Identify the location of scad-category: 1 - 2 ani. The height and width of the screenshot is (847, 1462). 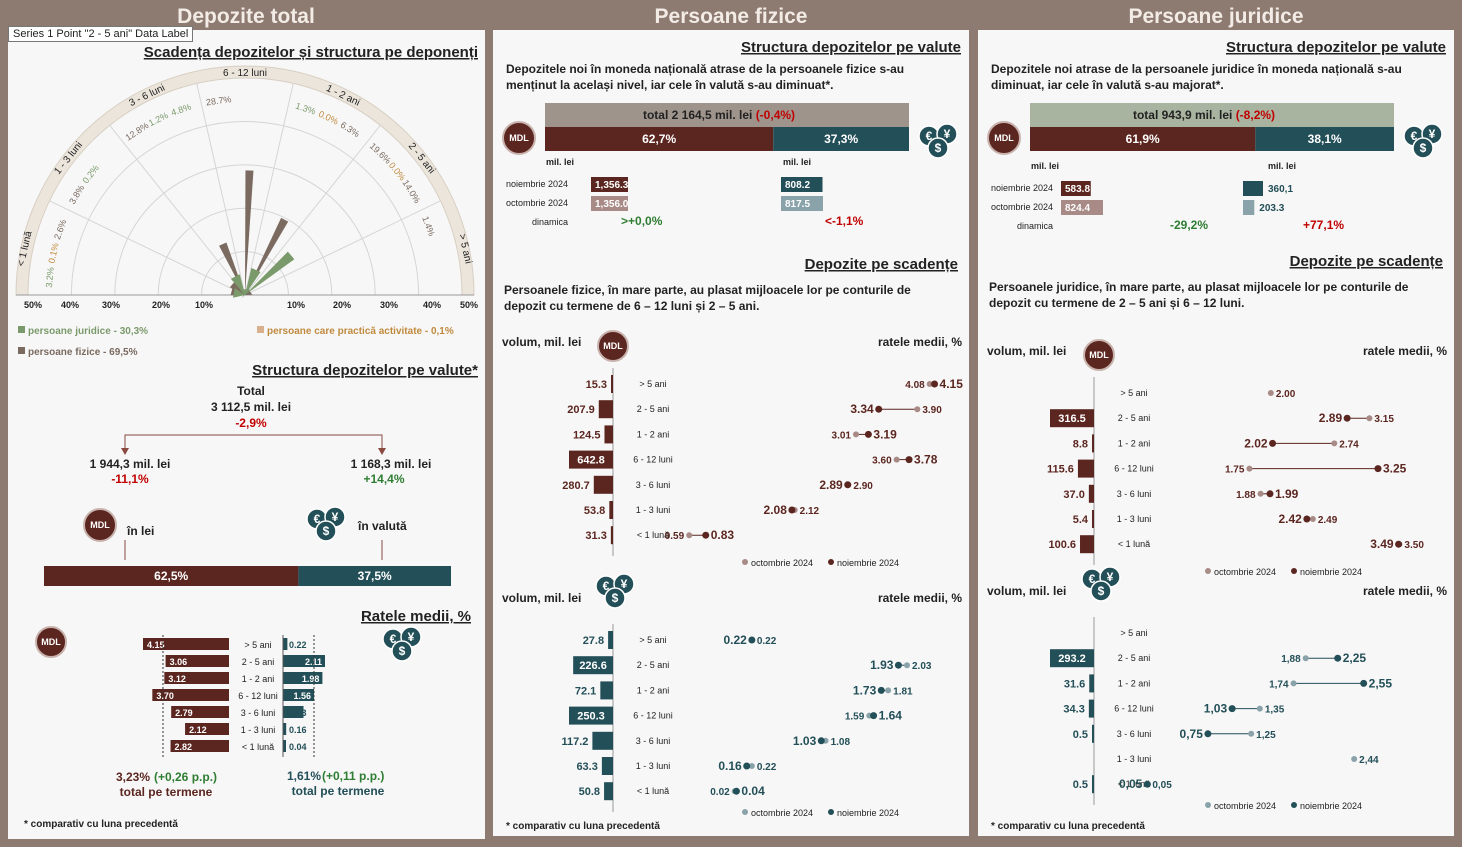
(653, 690).